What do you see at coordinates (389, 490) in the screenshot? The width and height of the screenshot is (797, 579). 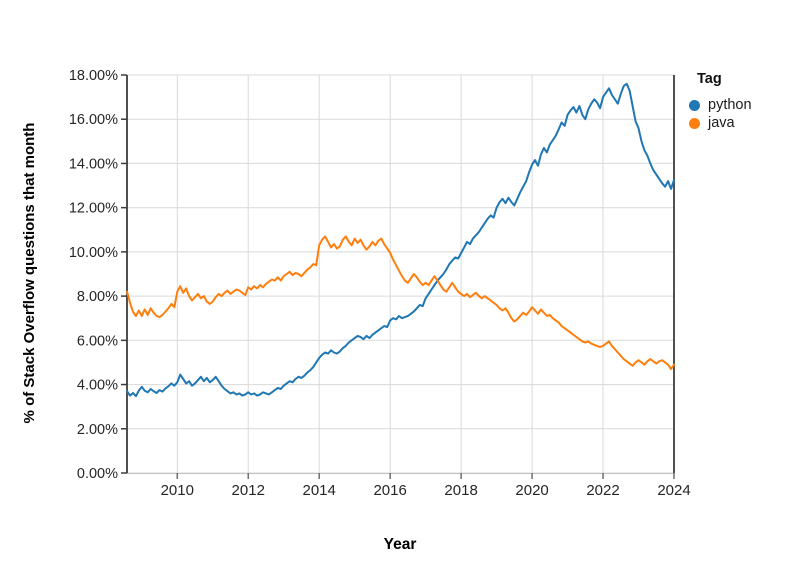 I see `x-tick-label: 2016` at bounding box center [389, 490].